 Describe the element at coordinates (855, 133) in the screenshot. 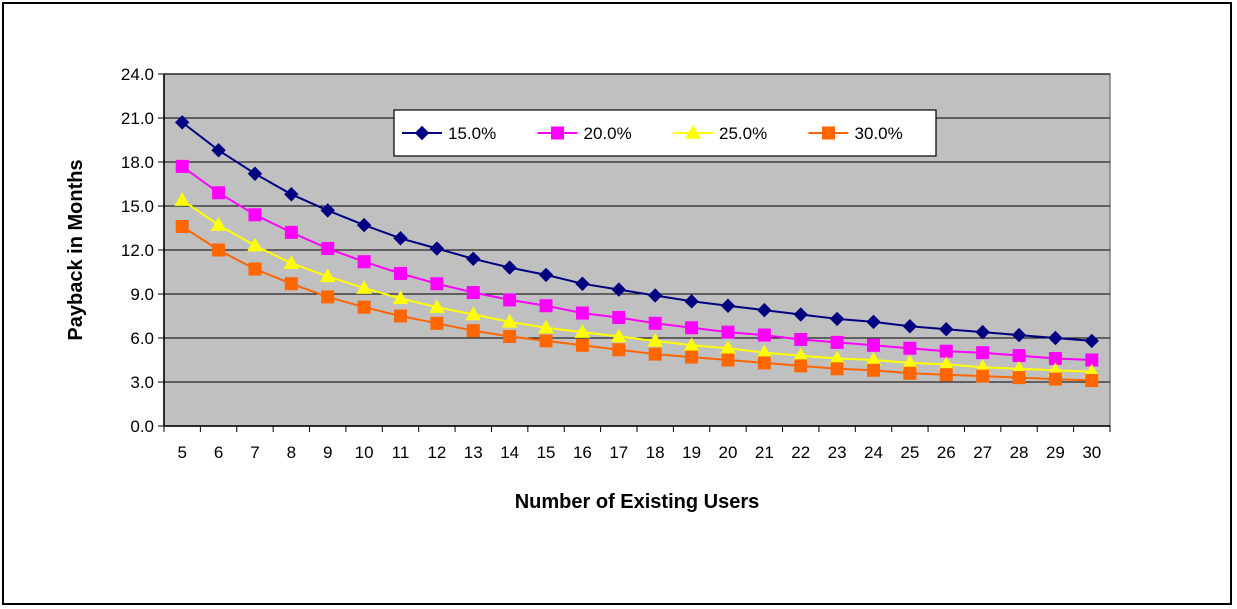

I see `legend-entry: 30.0%` at that location.